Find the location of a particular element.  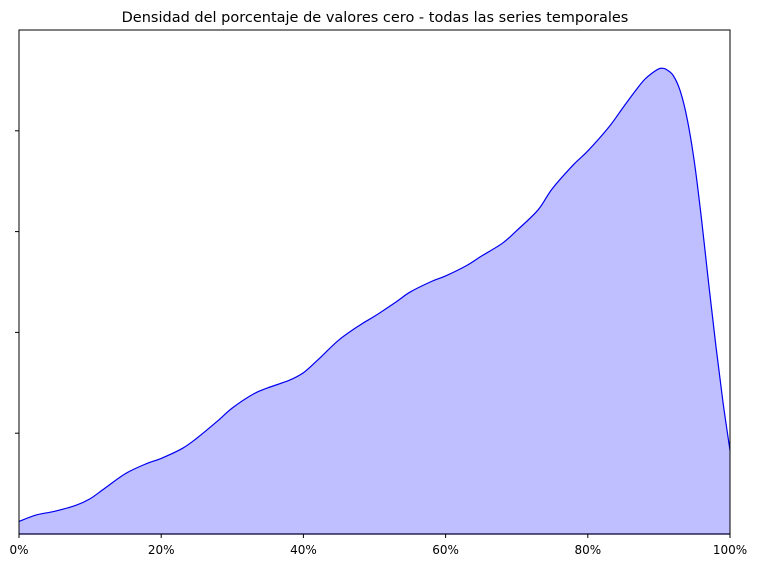

x-tick-label: 40% is located at coordinates (303, 550).